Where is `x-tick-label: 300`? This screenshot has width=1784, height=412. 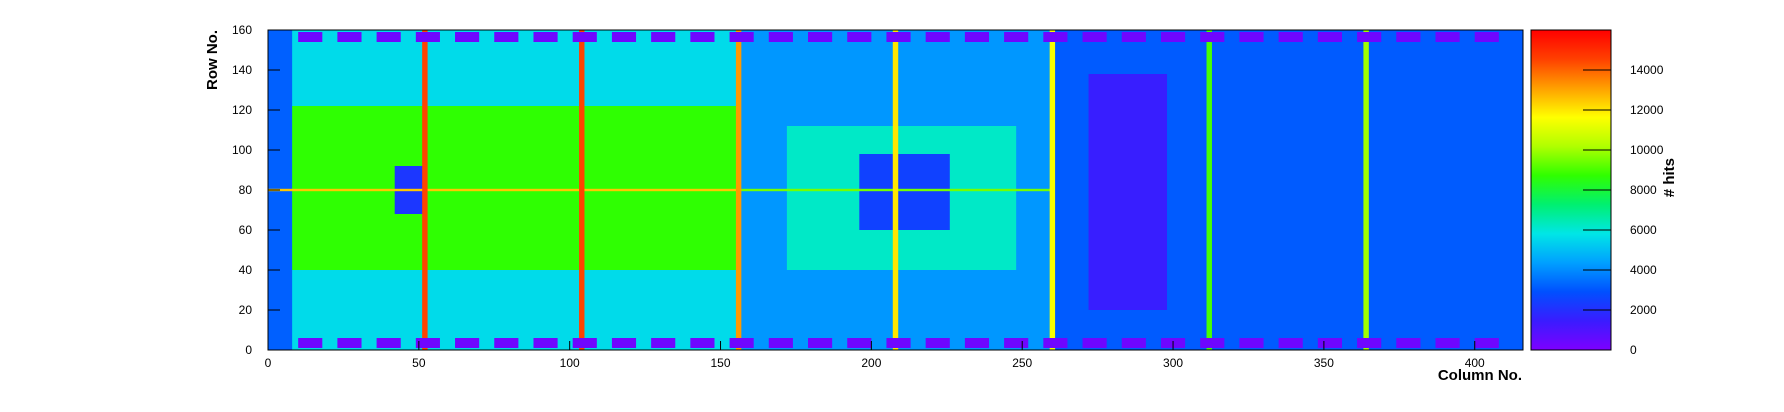
x-tick-label: 300 is located at coordinates (1173, 363).